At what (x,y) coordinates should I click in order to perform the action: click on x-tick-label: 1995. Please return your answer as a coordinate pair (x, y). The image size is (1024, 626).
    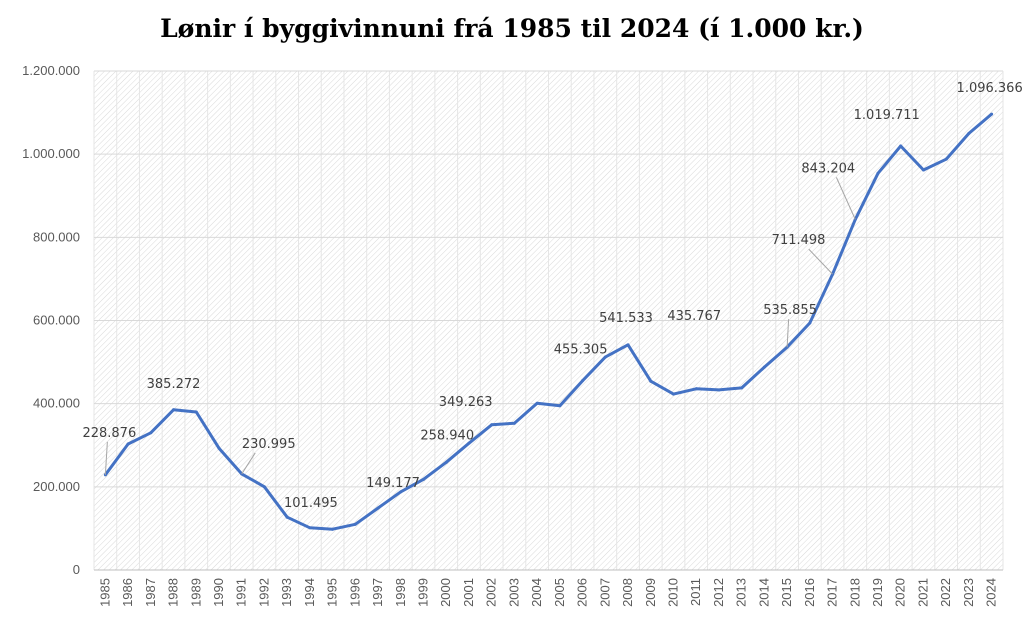
    Looking at the image, I should click on (332, 592).